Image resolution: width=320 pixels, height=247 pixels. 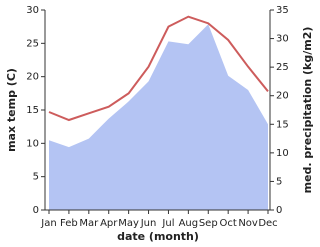 I want to click on y2-tick-label: 35, so click(x=282, y=10).